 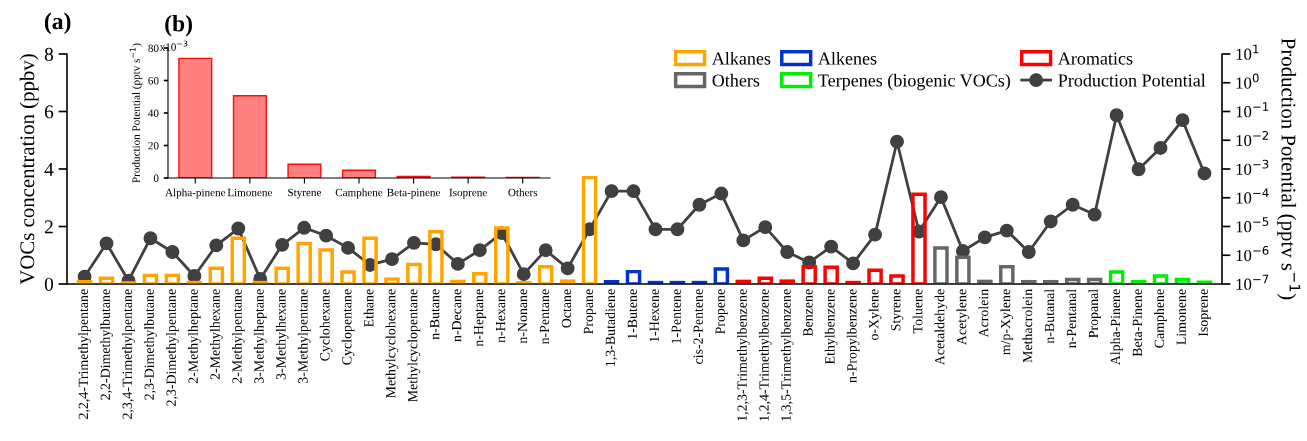 I want to click on x-tick-label: Octane, so click(x=566, y=308).